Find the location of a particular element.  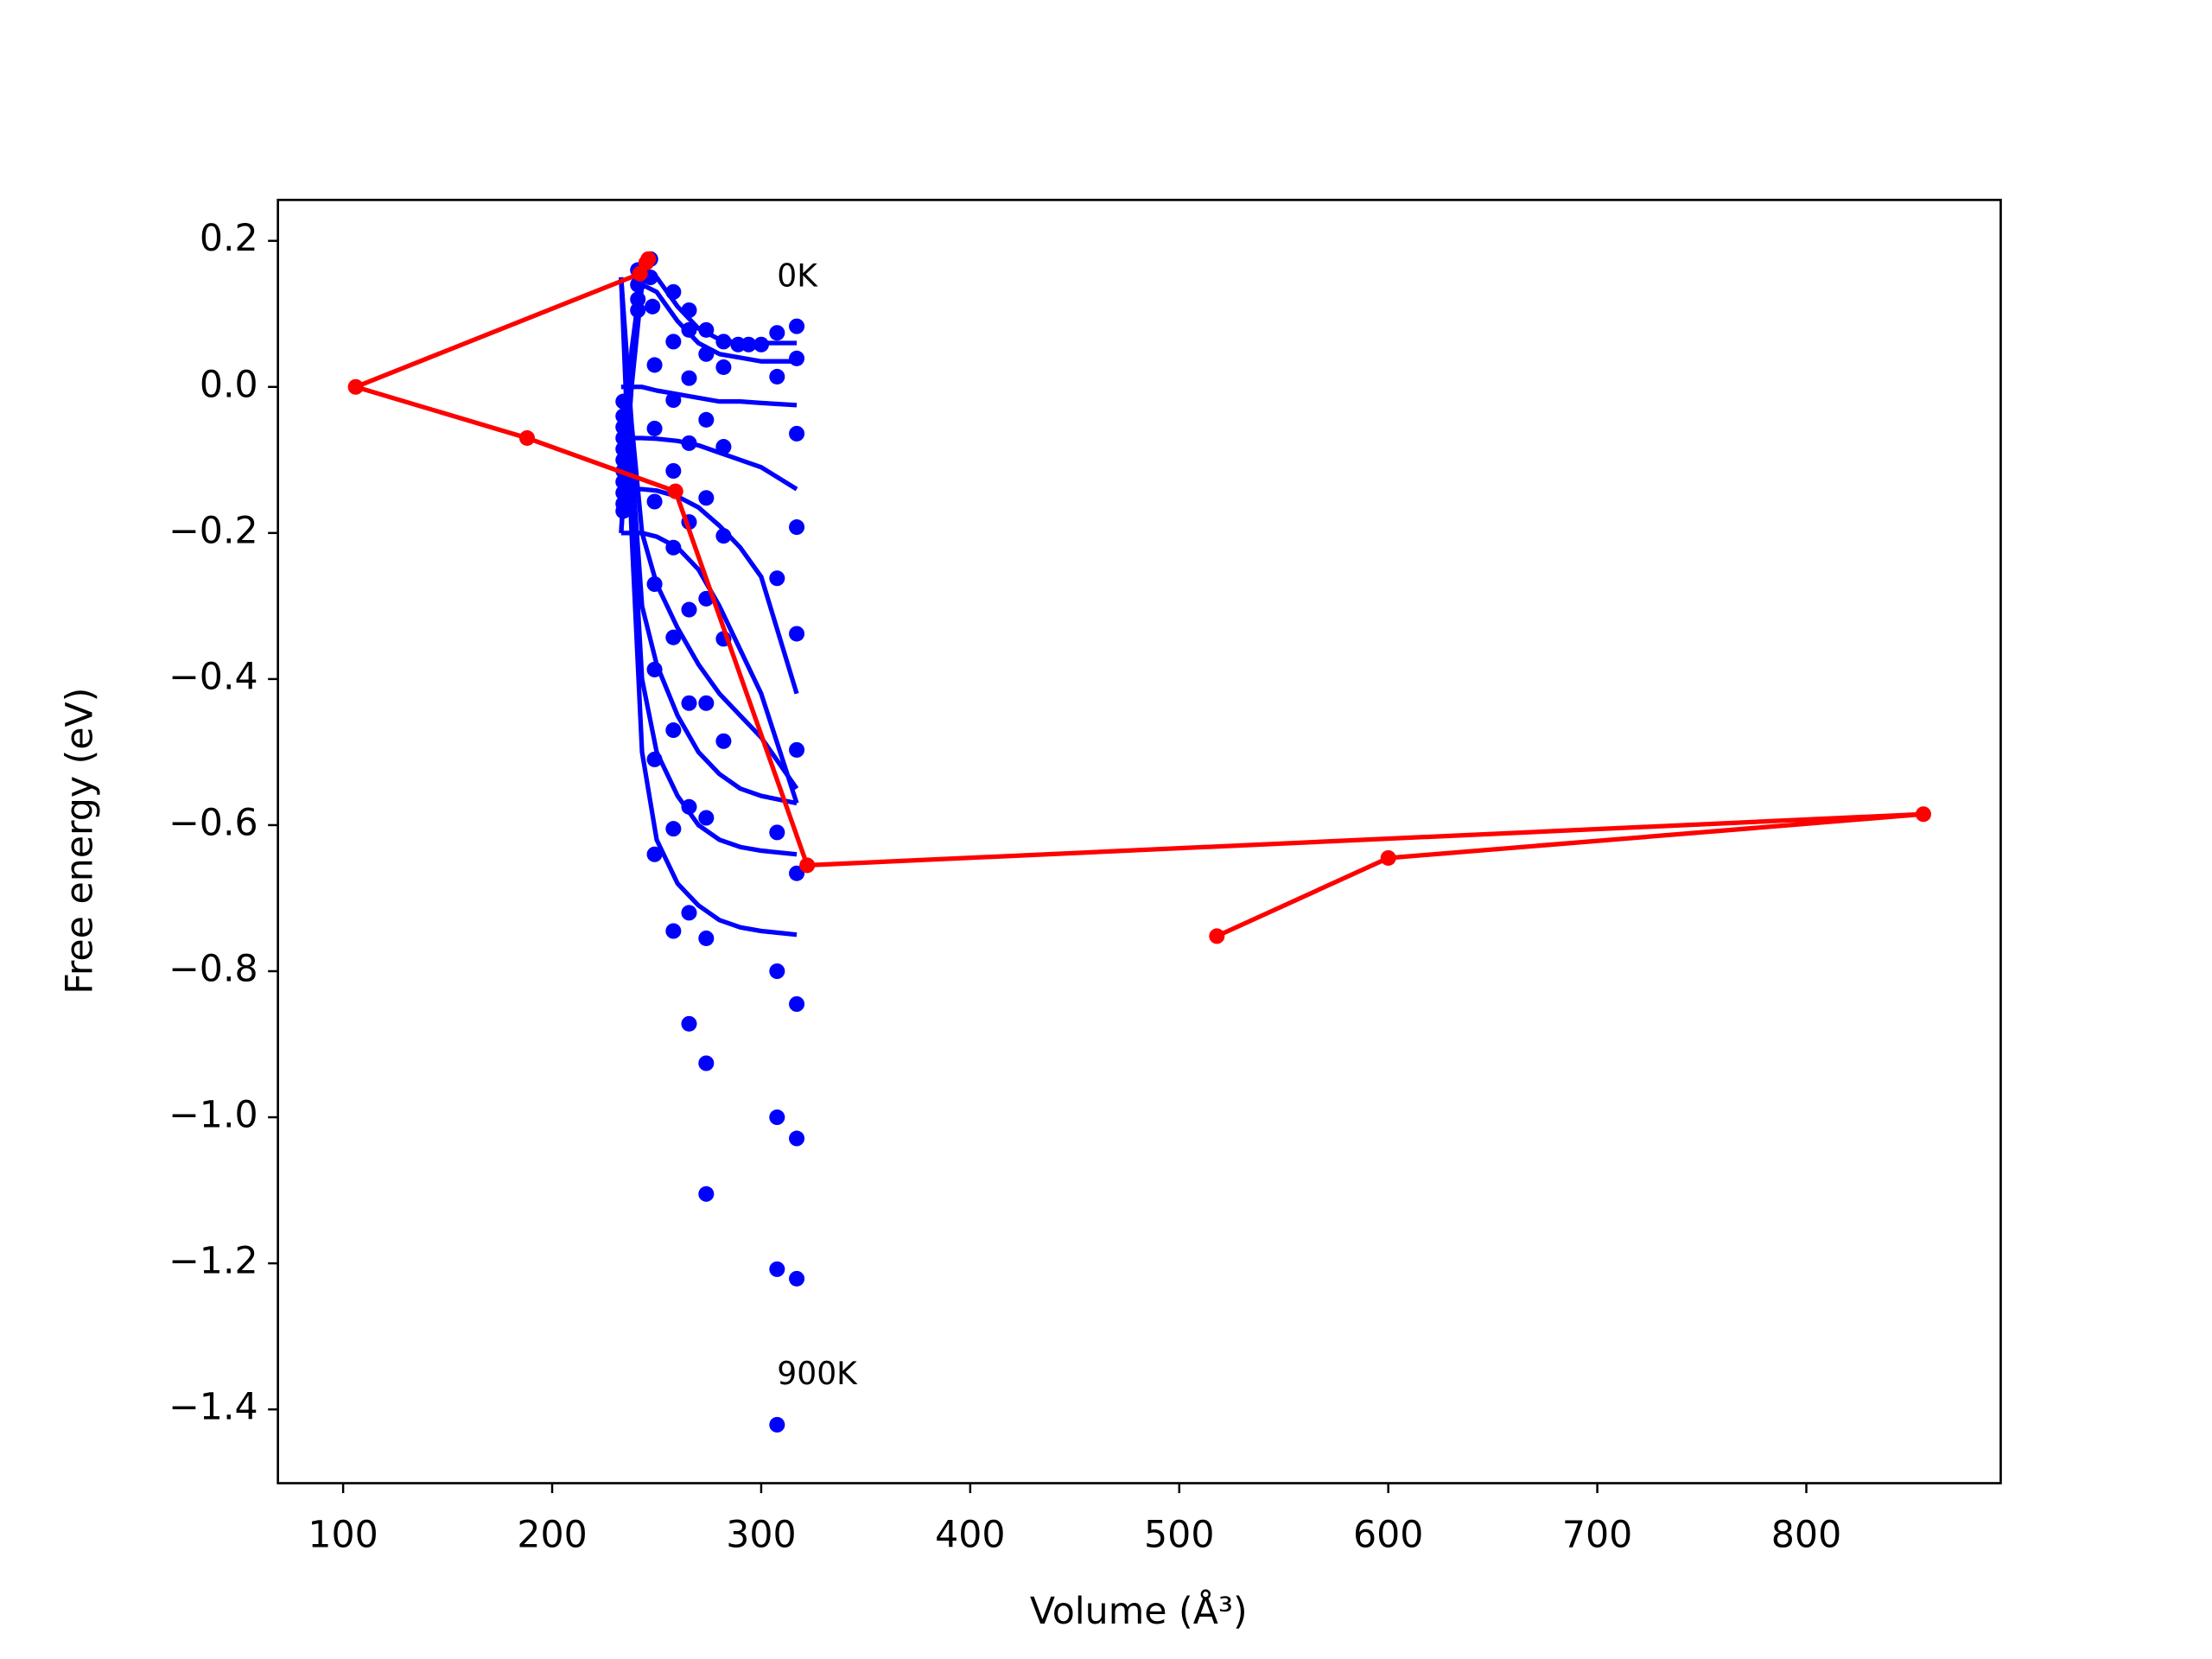

x-tick-label: 500 is located at coordinates (1179, 1534).